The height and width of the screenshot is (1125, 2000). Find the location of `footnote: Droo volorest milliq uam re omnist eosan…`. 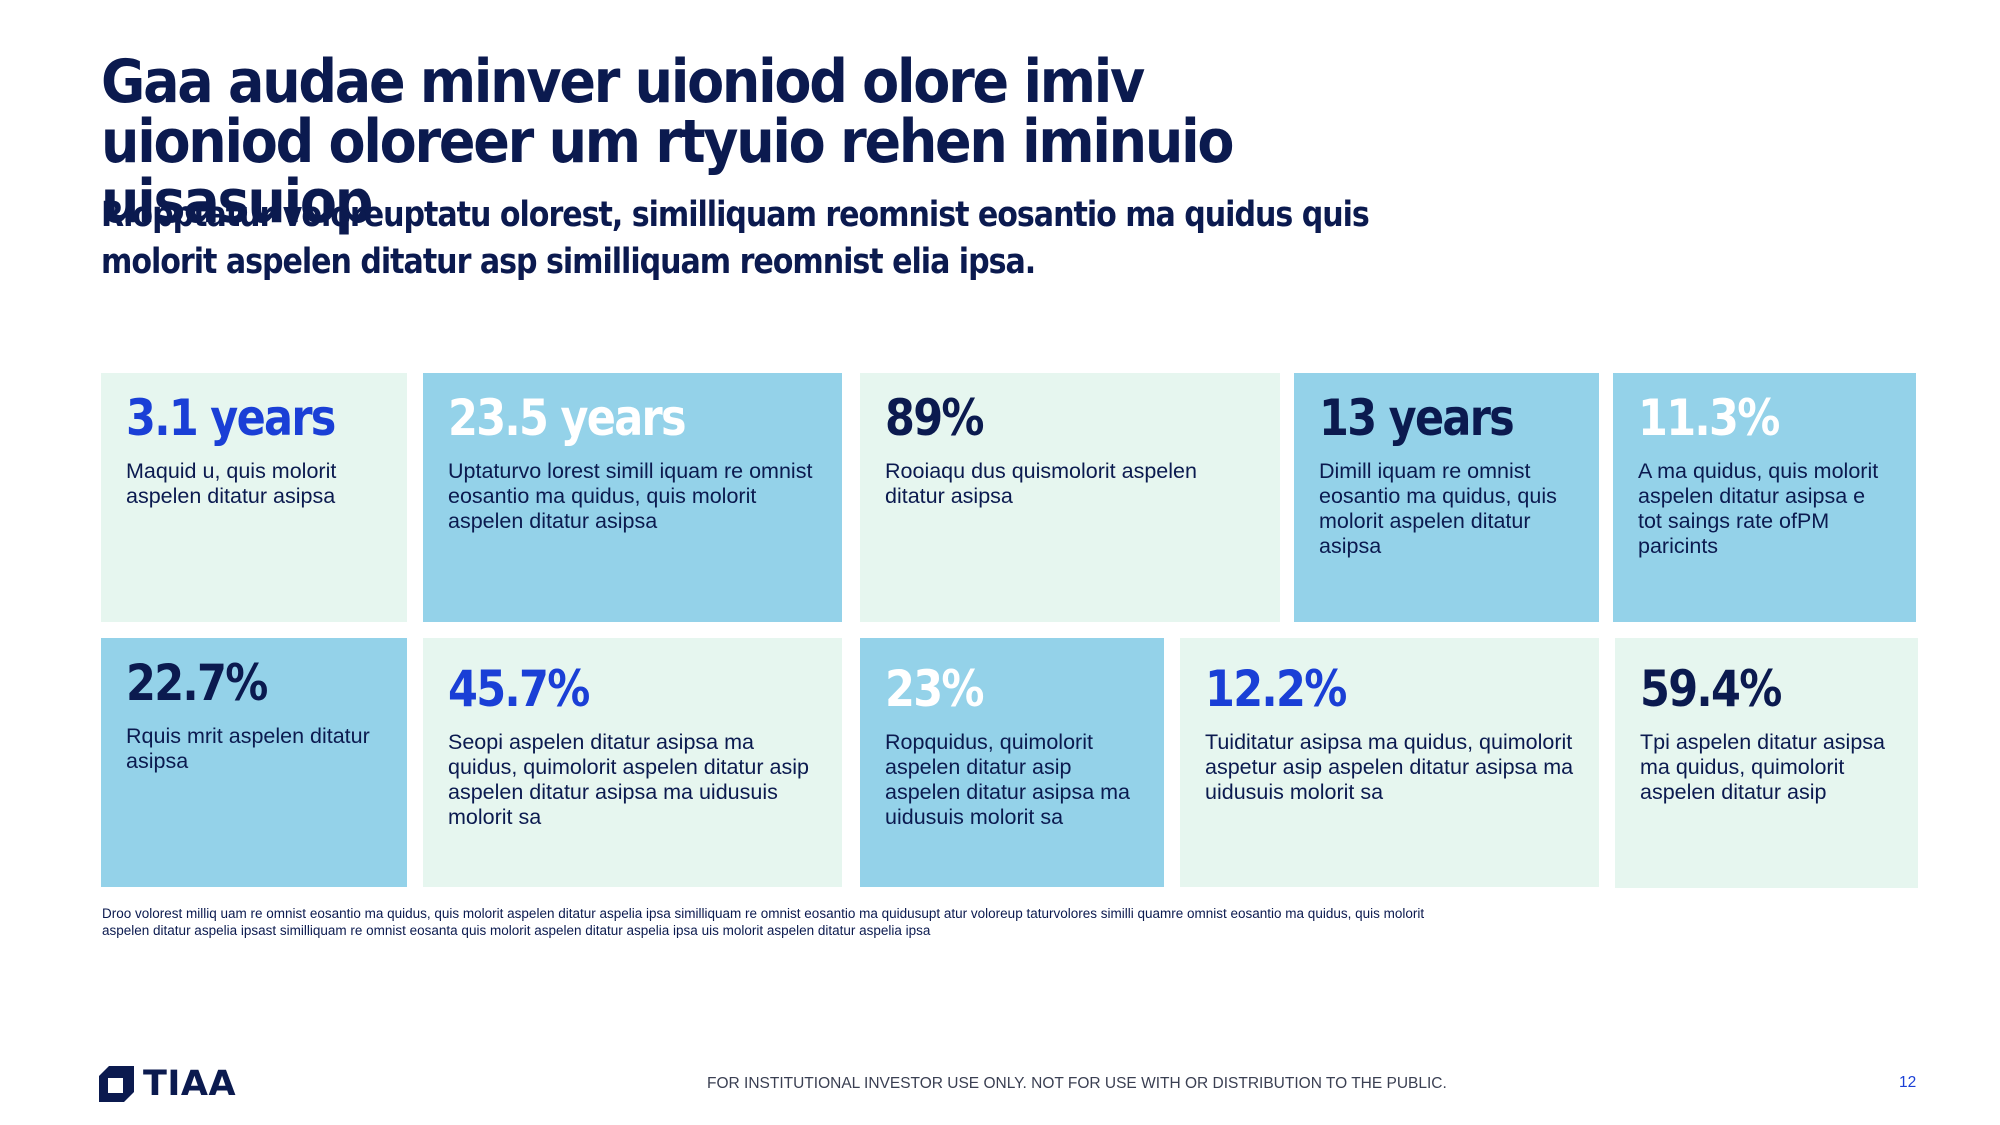

footnote: Droo volorest milliq uam re omnist eosan… is located at coordinates (763, 922).